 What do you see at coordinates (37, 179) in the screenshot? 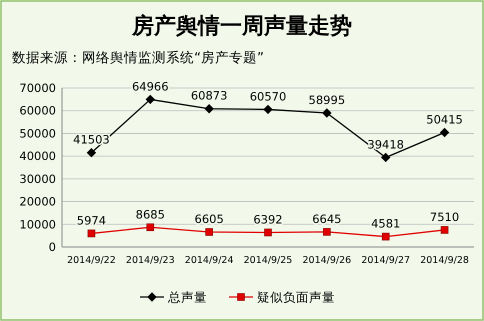
I see `y-tick-label: 30000` at bounding box center [37, 179].